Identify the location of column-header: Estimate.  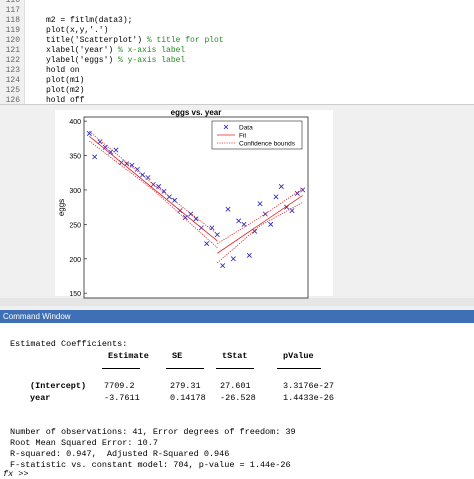
(128, 356).